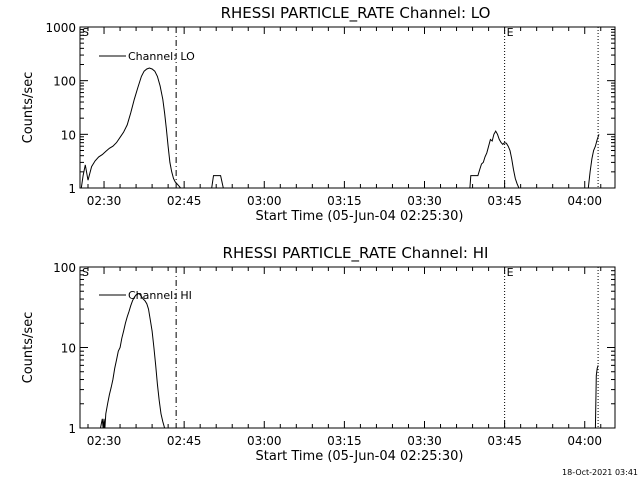 Image resolution: width=640 pixels, height=480 pixels. Describe the element at coordinates (160, 295) in the screenshot. I see `legend-label: Channel: HI` at that location.